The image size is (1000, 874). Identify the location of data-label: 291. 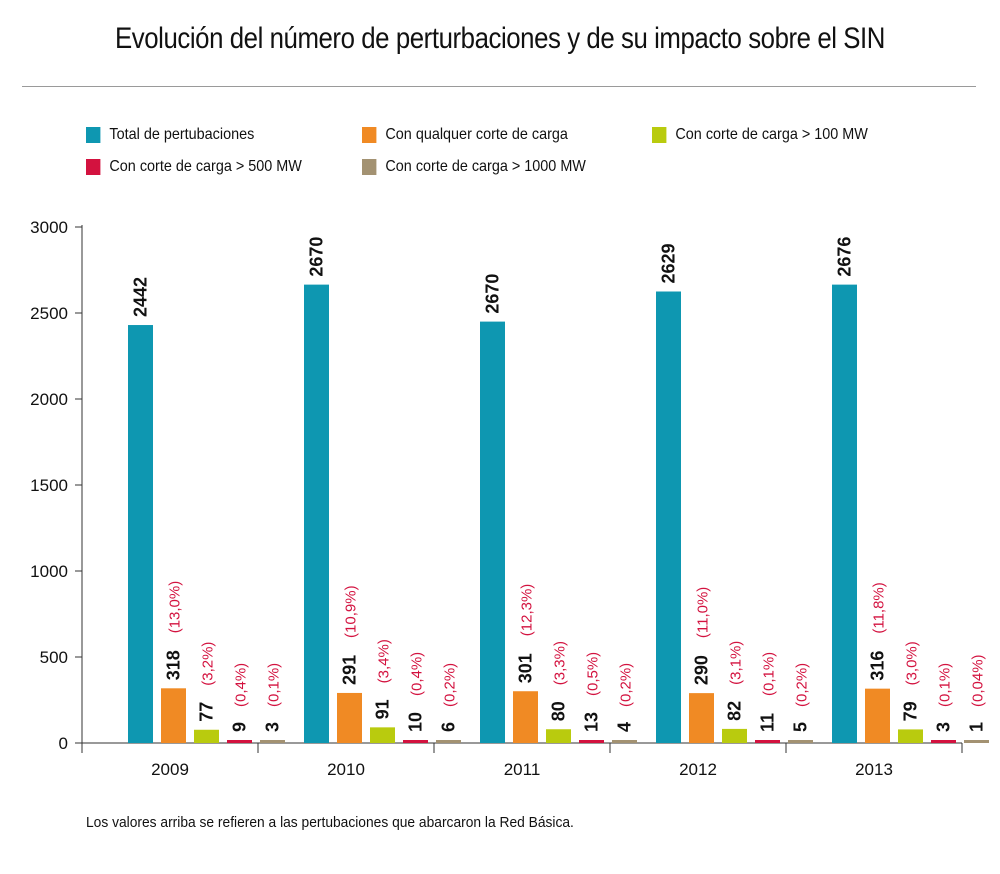
(350, 670).